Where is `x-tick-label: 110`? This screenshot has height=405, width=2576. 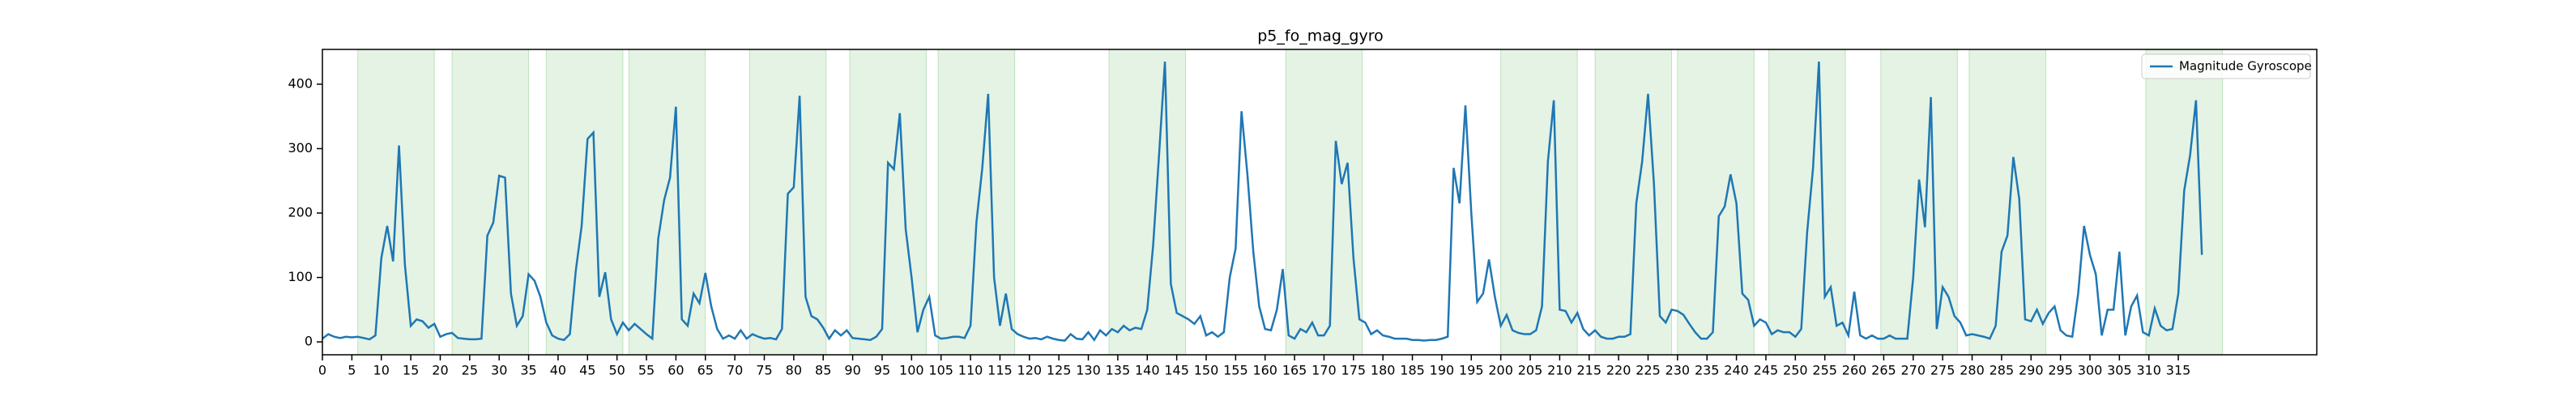
x-tick-label: 110 is located at coordinates (970, 370).